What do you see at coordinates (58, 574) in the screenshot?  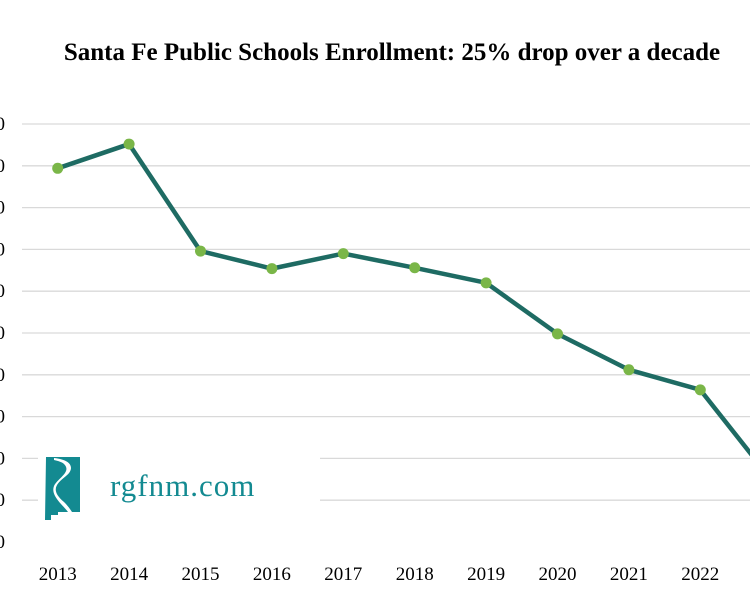 I see `x-tick-label: 2013` at bounding box center [58, 574].